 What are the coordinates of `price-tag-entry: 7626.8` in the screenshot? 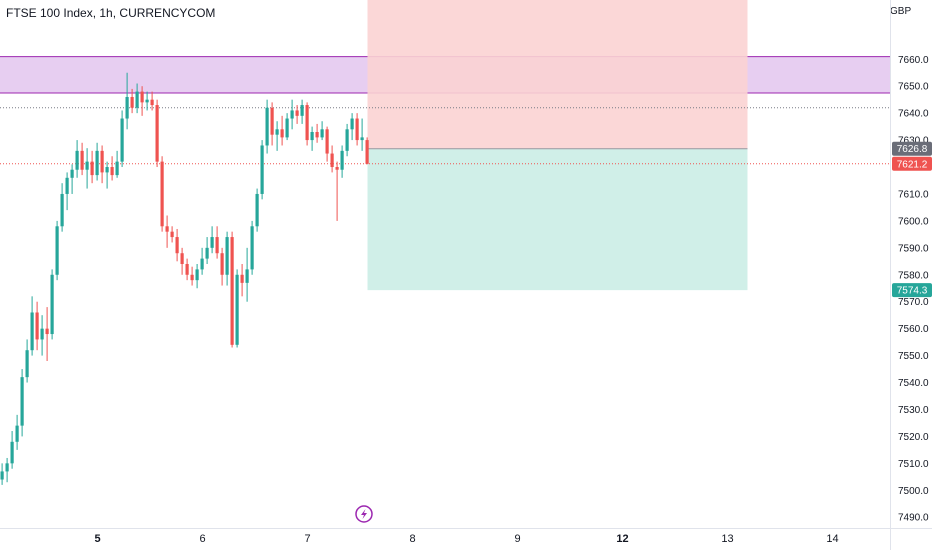 It's located at (912, 148).